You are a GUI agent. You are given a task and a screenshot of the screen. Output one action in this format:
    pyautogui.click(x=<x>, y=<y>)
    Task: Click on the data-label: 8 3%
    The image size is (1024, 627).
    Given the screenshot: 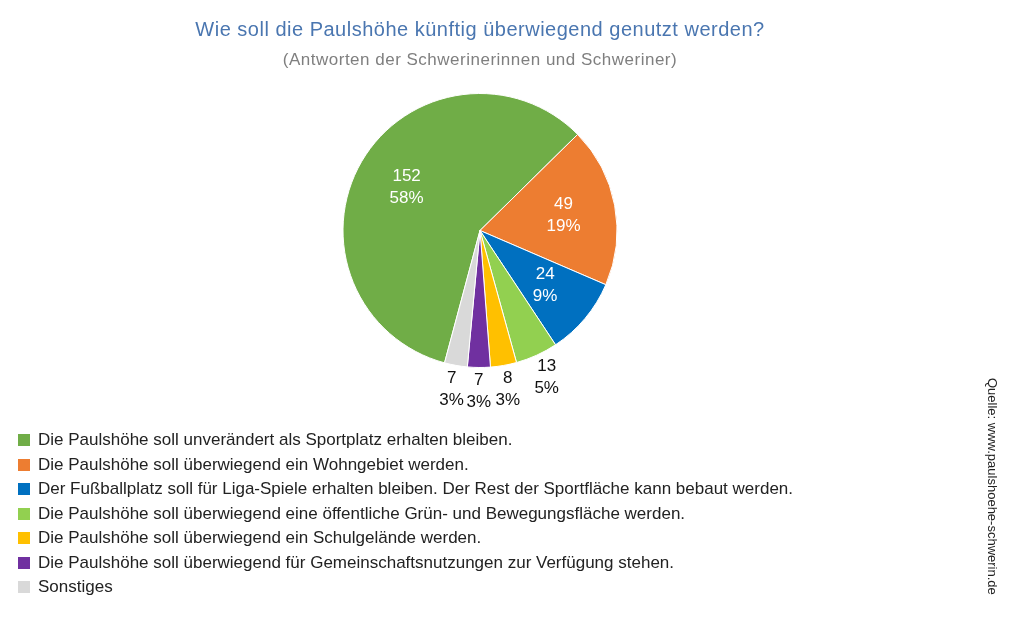 What is the action you would take?
    pyautogui.click(x=508, y=388)
    